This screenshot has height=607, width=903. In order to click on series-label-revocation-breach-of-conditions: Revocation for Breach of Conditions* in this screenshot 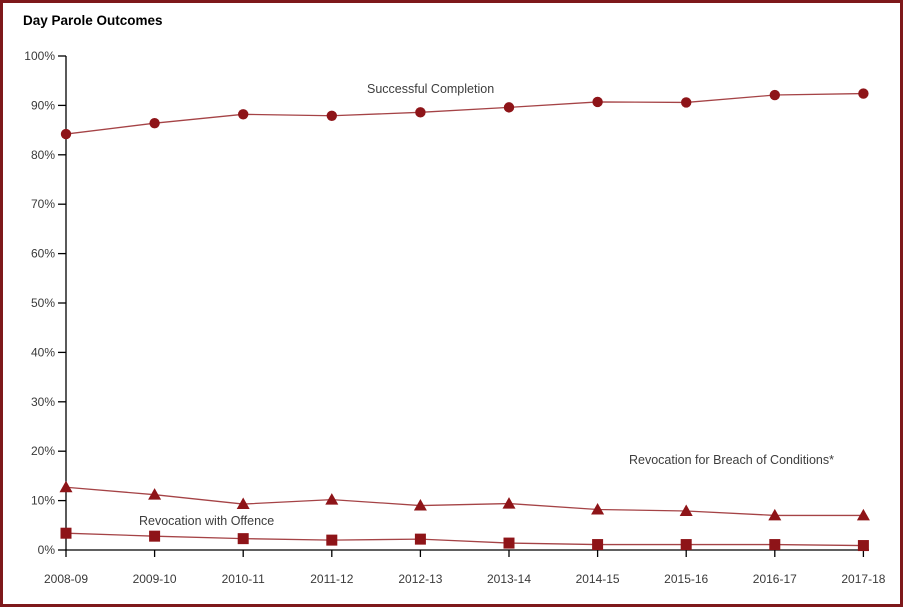, I will do `click(731, 460)`.